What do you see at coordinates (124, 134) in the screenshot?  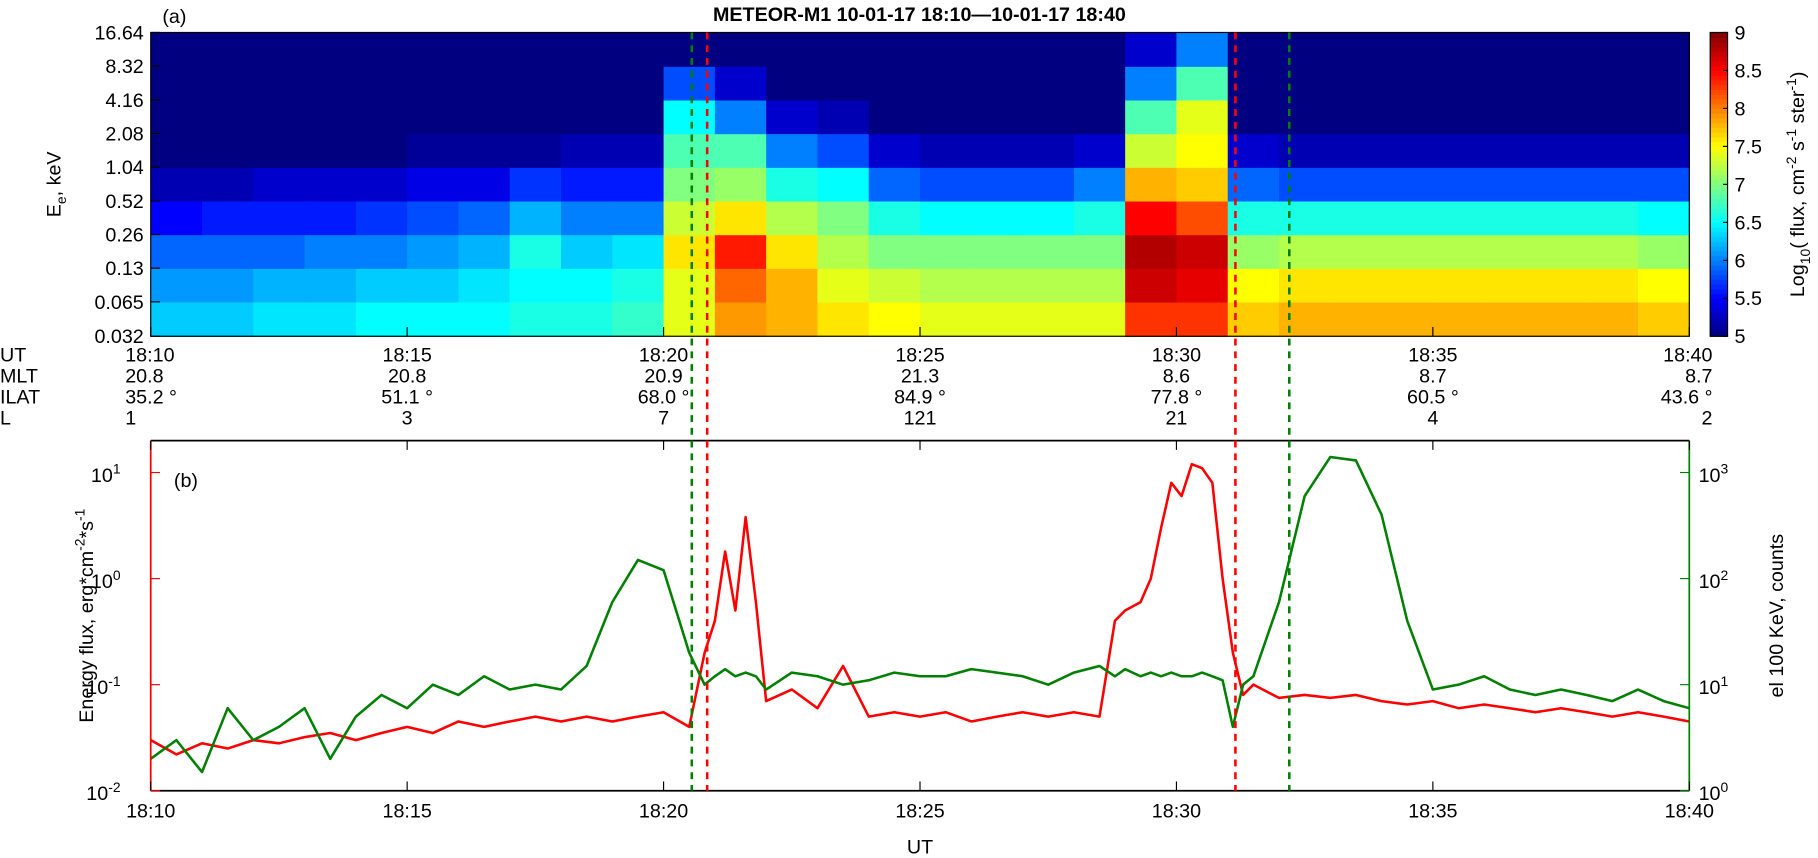 I see `y-tick-label: 2.08` at bounding box center [124, 134].